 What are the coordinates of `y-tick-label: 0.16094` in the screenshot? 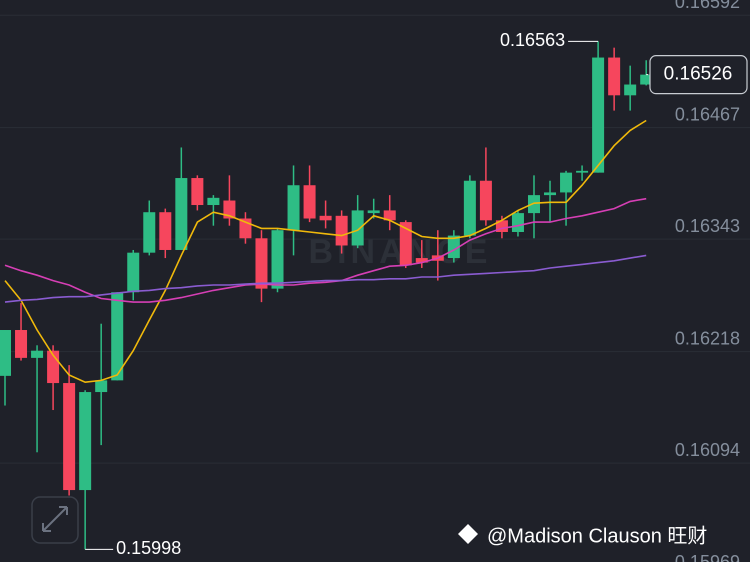 It's located at (707, 450).